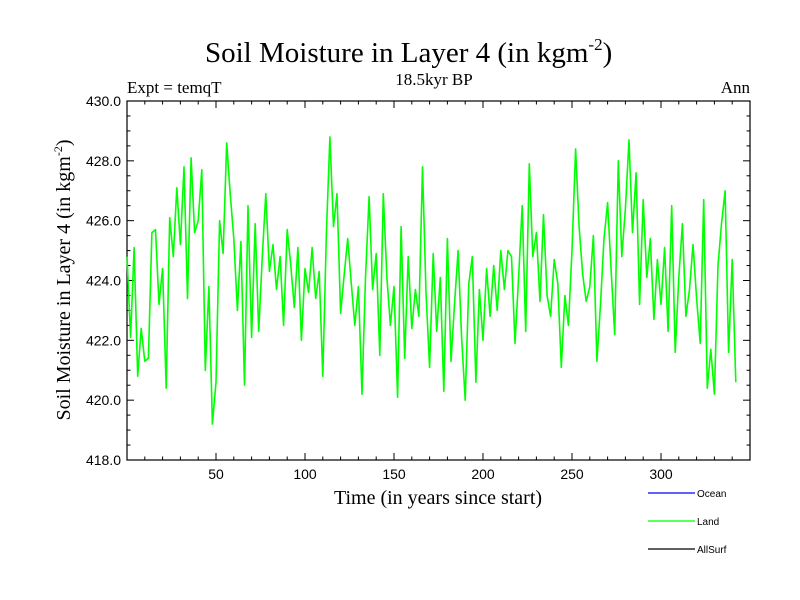 This screenshot has height=600, width=800. Describe the element at coordinates (708, 522) in the screenshot. I see `legend-label-land: Land` at that location.